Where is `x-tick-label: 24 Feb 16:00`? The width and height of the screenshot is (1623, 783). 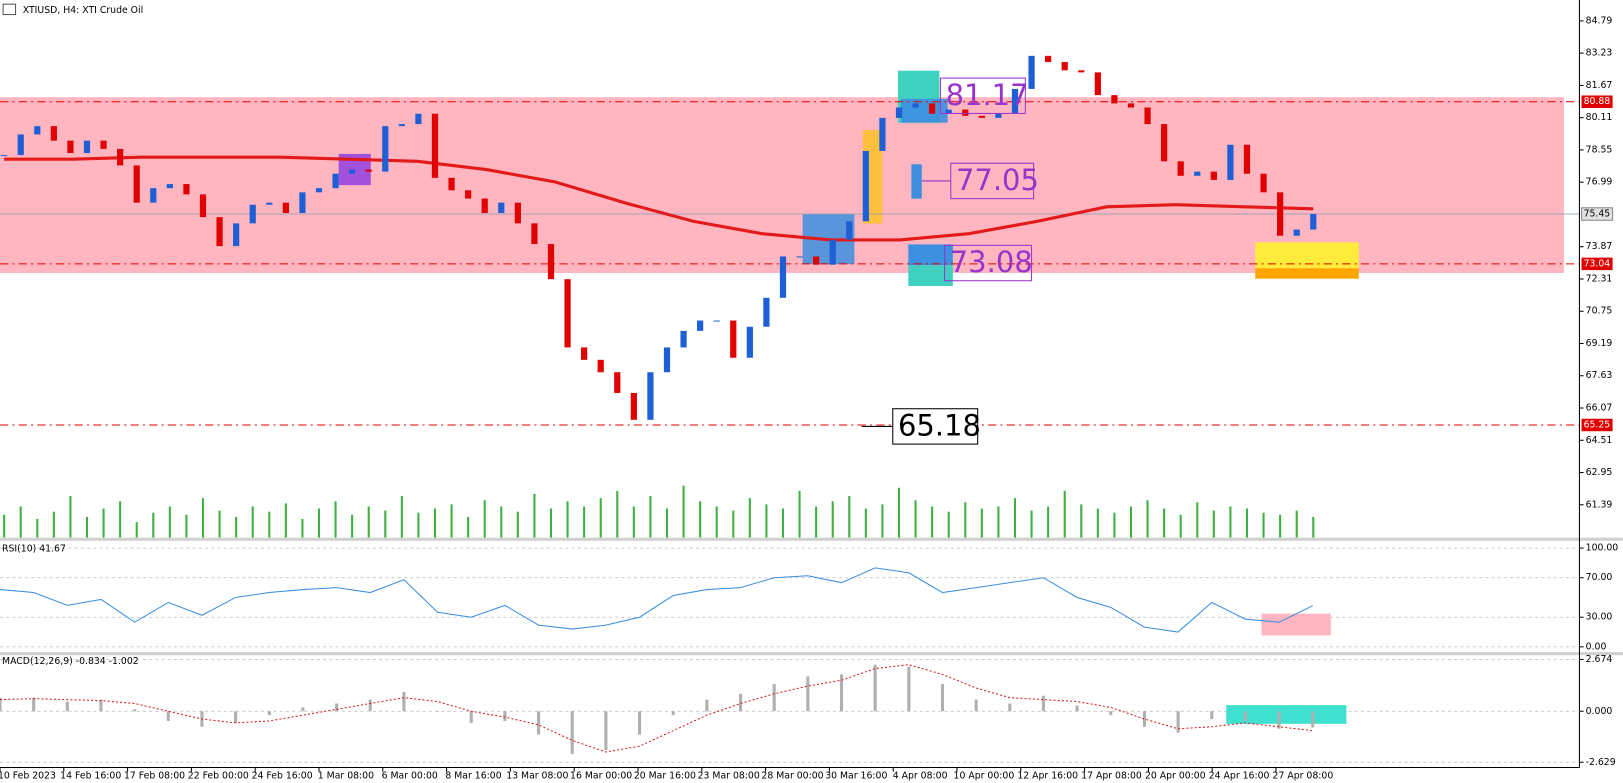 x-tick-label: 24 Feb 16:00 is located at coordinates (282, 775).